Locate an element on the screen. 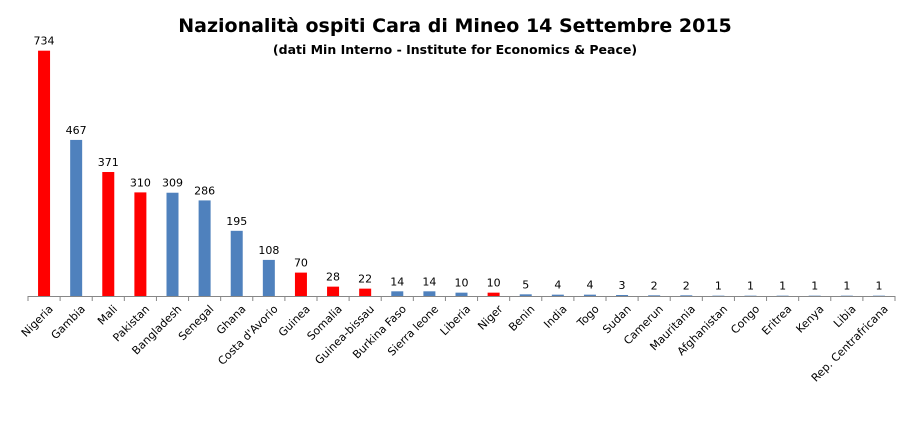 The height and width of the screenshot is (421, 908). x-tick-label-25: Libia is located at coordinates (845, 317).